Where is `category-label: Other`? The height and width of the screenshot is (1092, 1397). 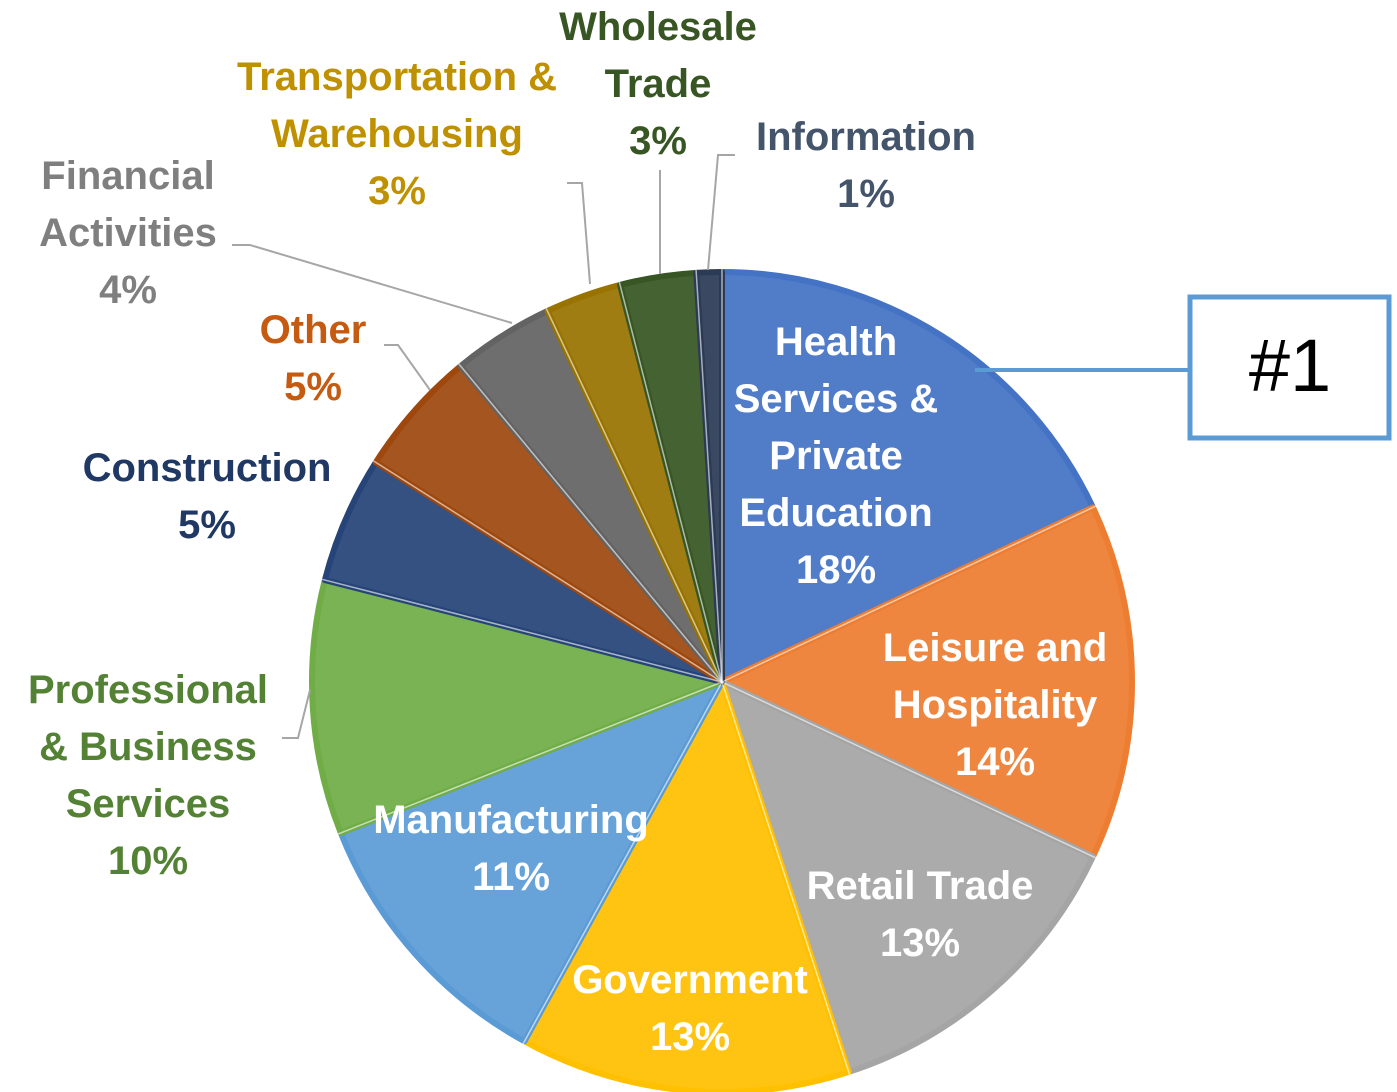 category-label: Other is located at coordinates (313, 329).